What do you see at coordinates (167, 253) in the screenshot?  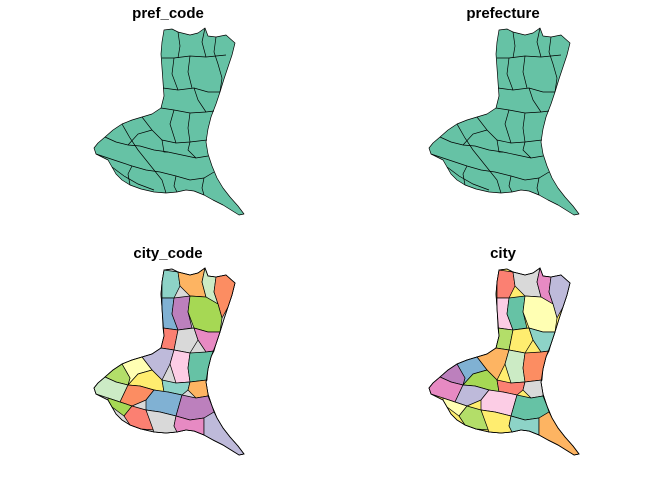 I see `panel-title: city_code` at bounding box center [167, 253].